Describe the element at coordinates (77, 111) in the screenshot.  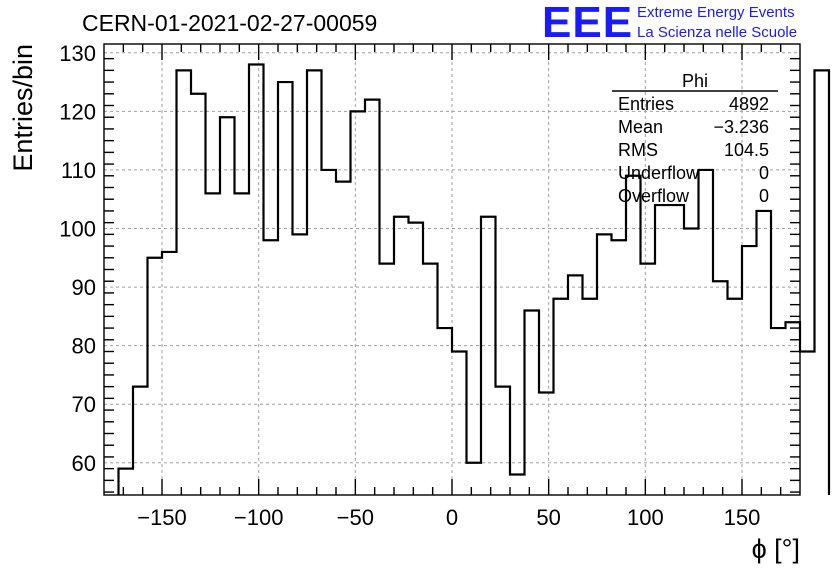
I see `y-tick-label: 120` at that location.